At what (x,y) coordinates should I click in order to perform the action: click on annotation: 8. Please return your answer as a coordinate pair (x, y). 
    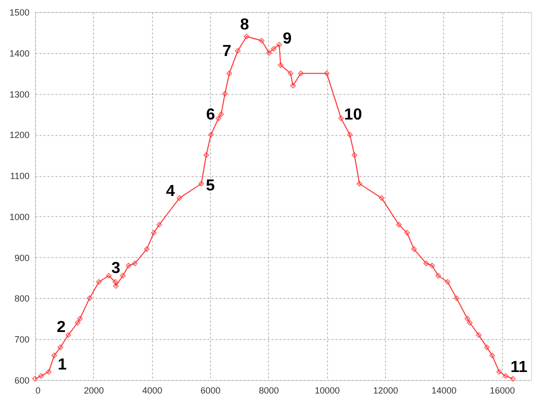
    Looking at the image, I should click on (245, 25).